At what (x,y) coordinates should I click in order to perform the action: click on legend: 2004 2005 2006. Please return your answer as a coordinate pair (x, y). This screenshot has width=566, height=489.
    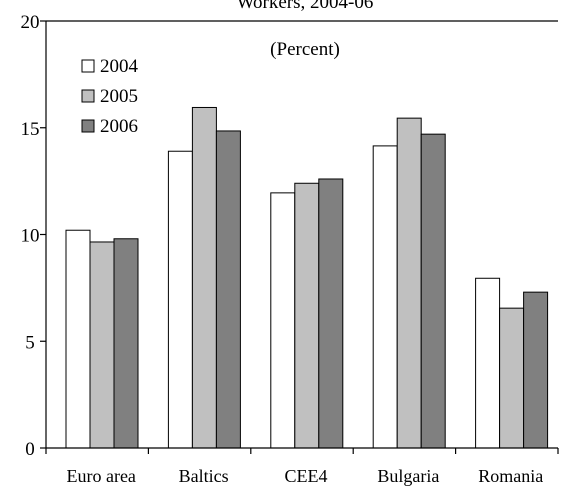
    Looking at the image, I should click on (110, 96).